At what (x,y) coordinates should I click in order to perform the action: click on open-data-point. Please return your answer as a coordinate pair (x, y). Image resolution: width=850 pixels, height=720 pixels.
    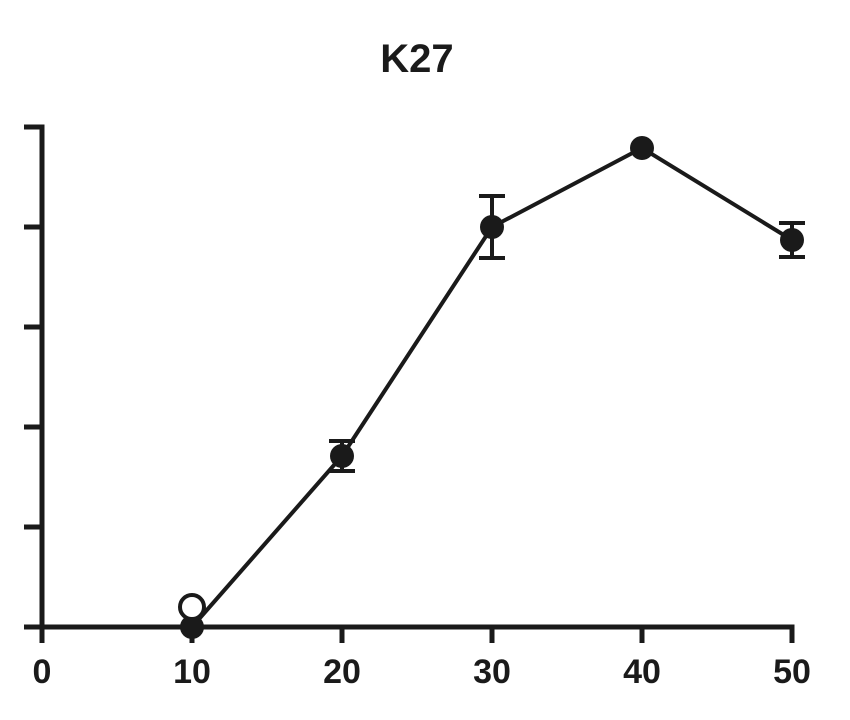
    Looking at the image, I should click on (192, 607).